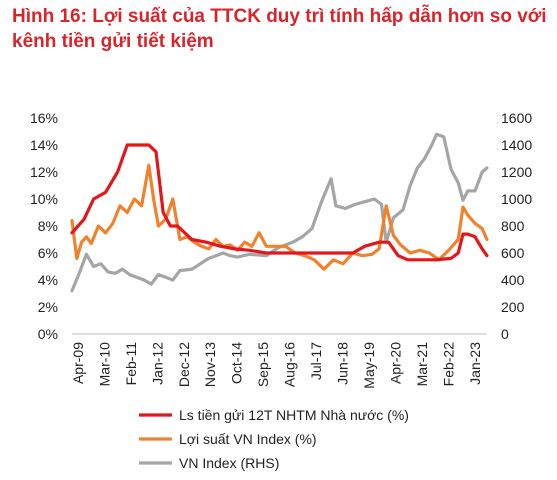 Image resolution: width=557 pixels, height=480 pixels. I want to click on y-right-tick-label: 400, so click(513, 280).